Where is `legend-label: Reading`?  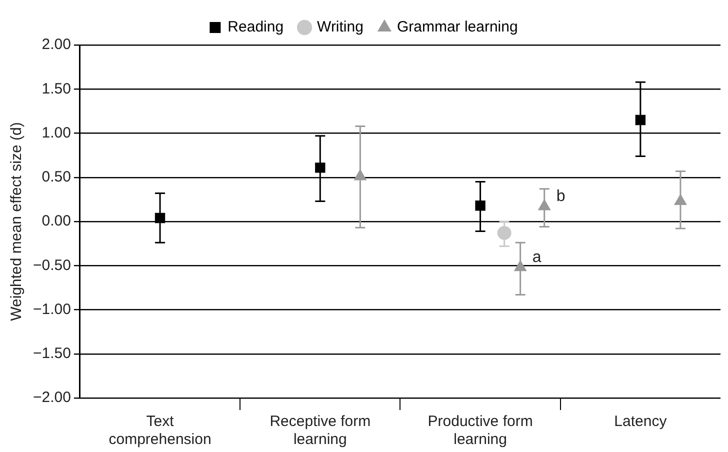 legend-label: Reading is located at coordinates (256, 27).